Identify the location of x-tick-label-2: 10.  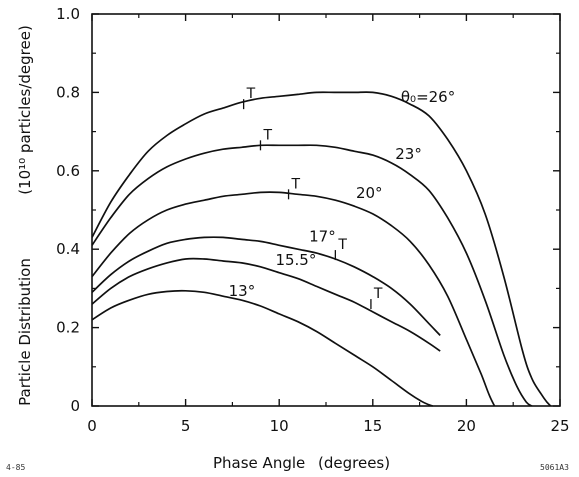
(279, 426).